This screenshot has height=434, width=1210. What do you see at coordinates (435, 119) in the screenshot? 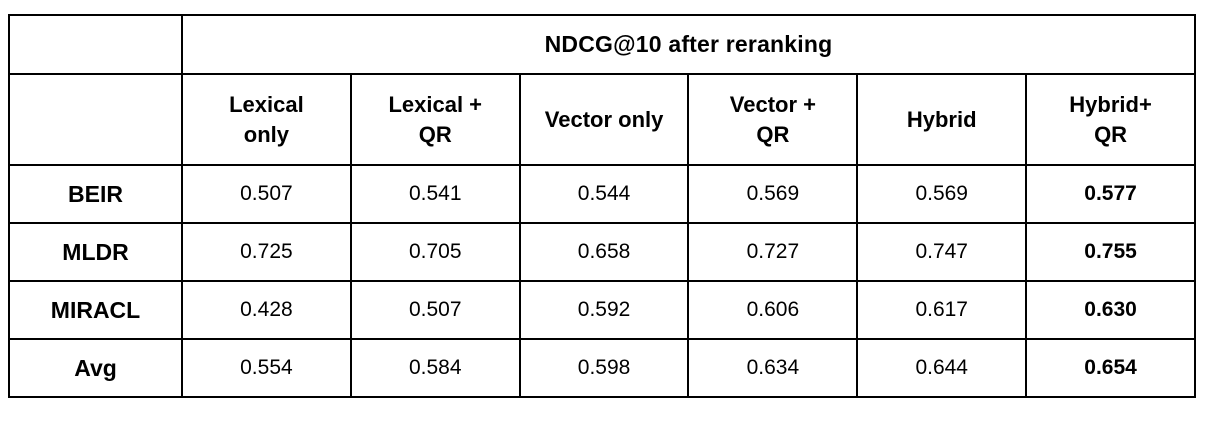
I see `column-header-lexical-qr: Lexical + QR` at bounding box center [435, 119].